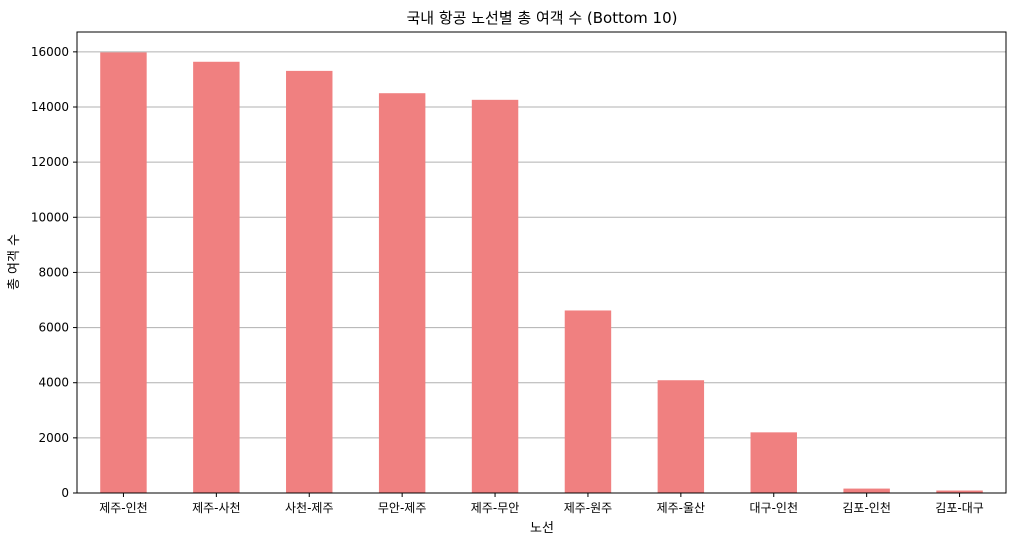 The image size is (1016, 545). Describe the element at coordinates (50, 107) in the screenshot. I see `y-tick-label: 14000` at that location.